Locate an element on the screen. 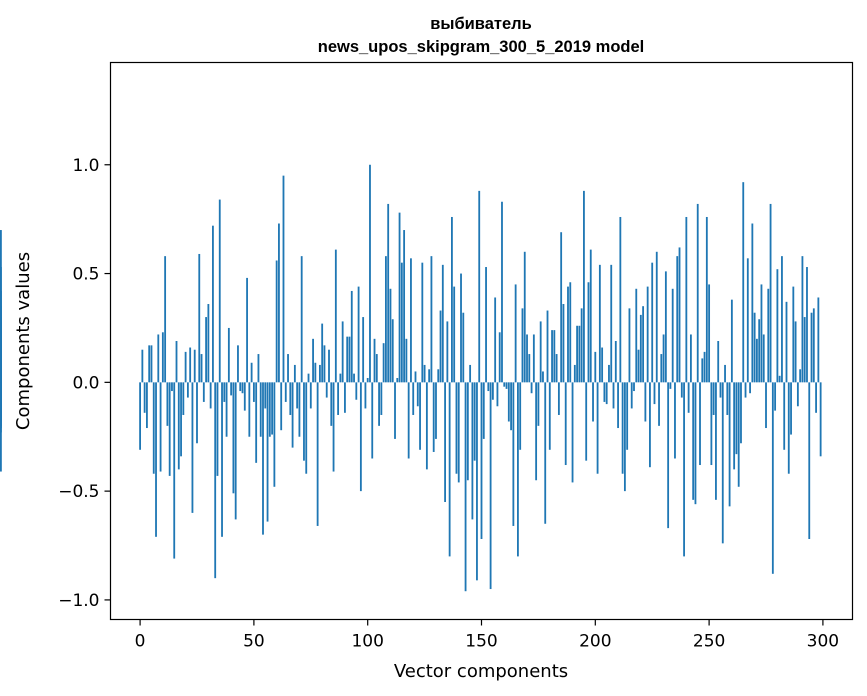  y-tick-label: 0.5 is located at coordinates (85, 275).